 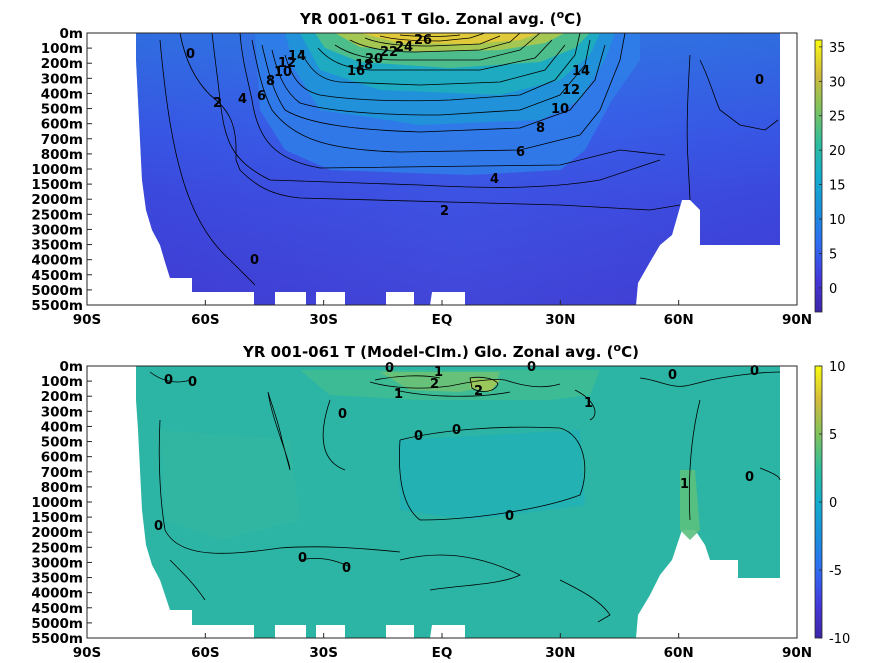 What do you see at coordinates (837, 186) in the screenshot?
I see `colorbar-tick-label: 15` at bounding box center [837, 186].